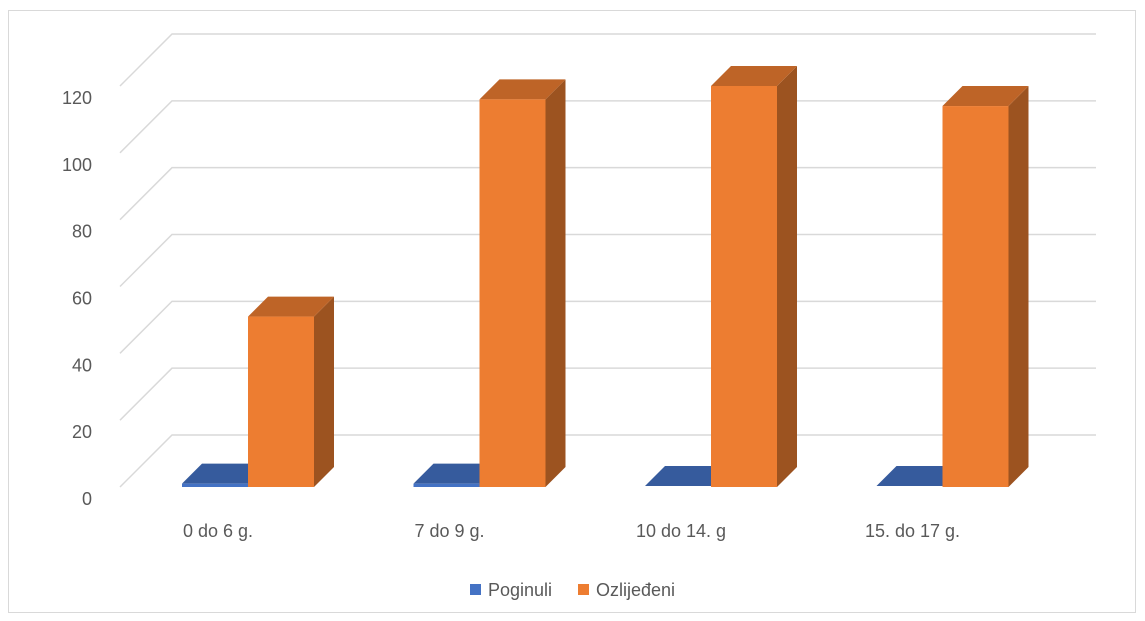 The image size is (1145, 621). I want to click on legend: Poginuli Ozlijeđeni, so click(572, 590).